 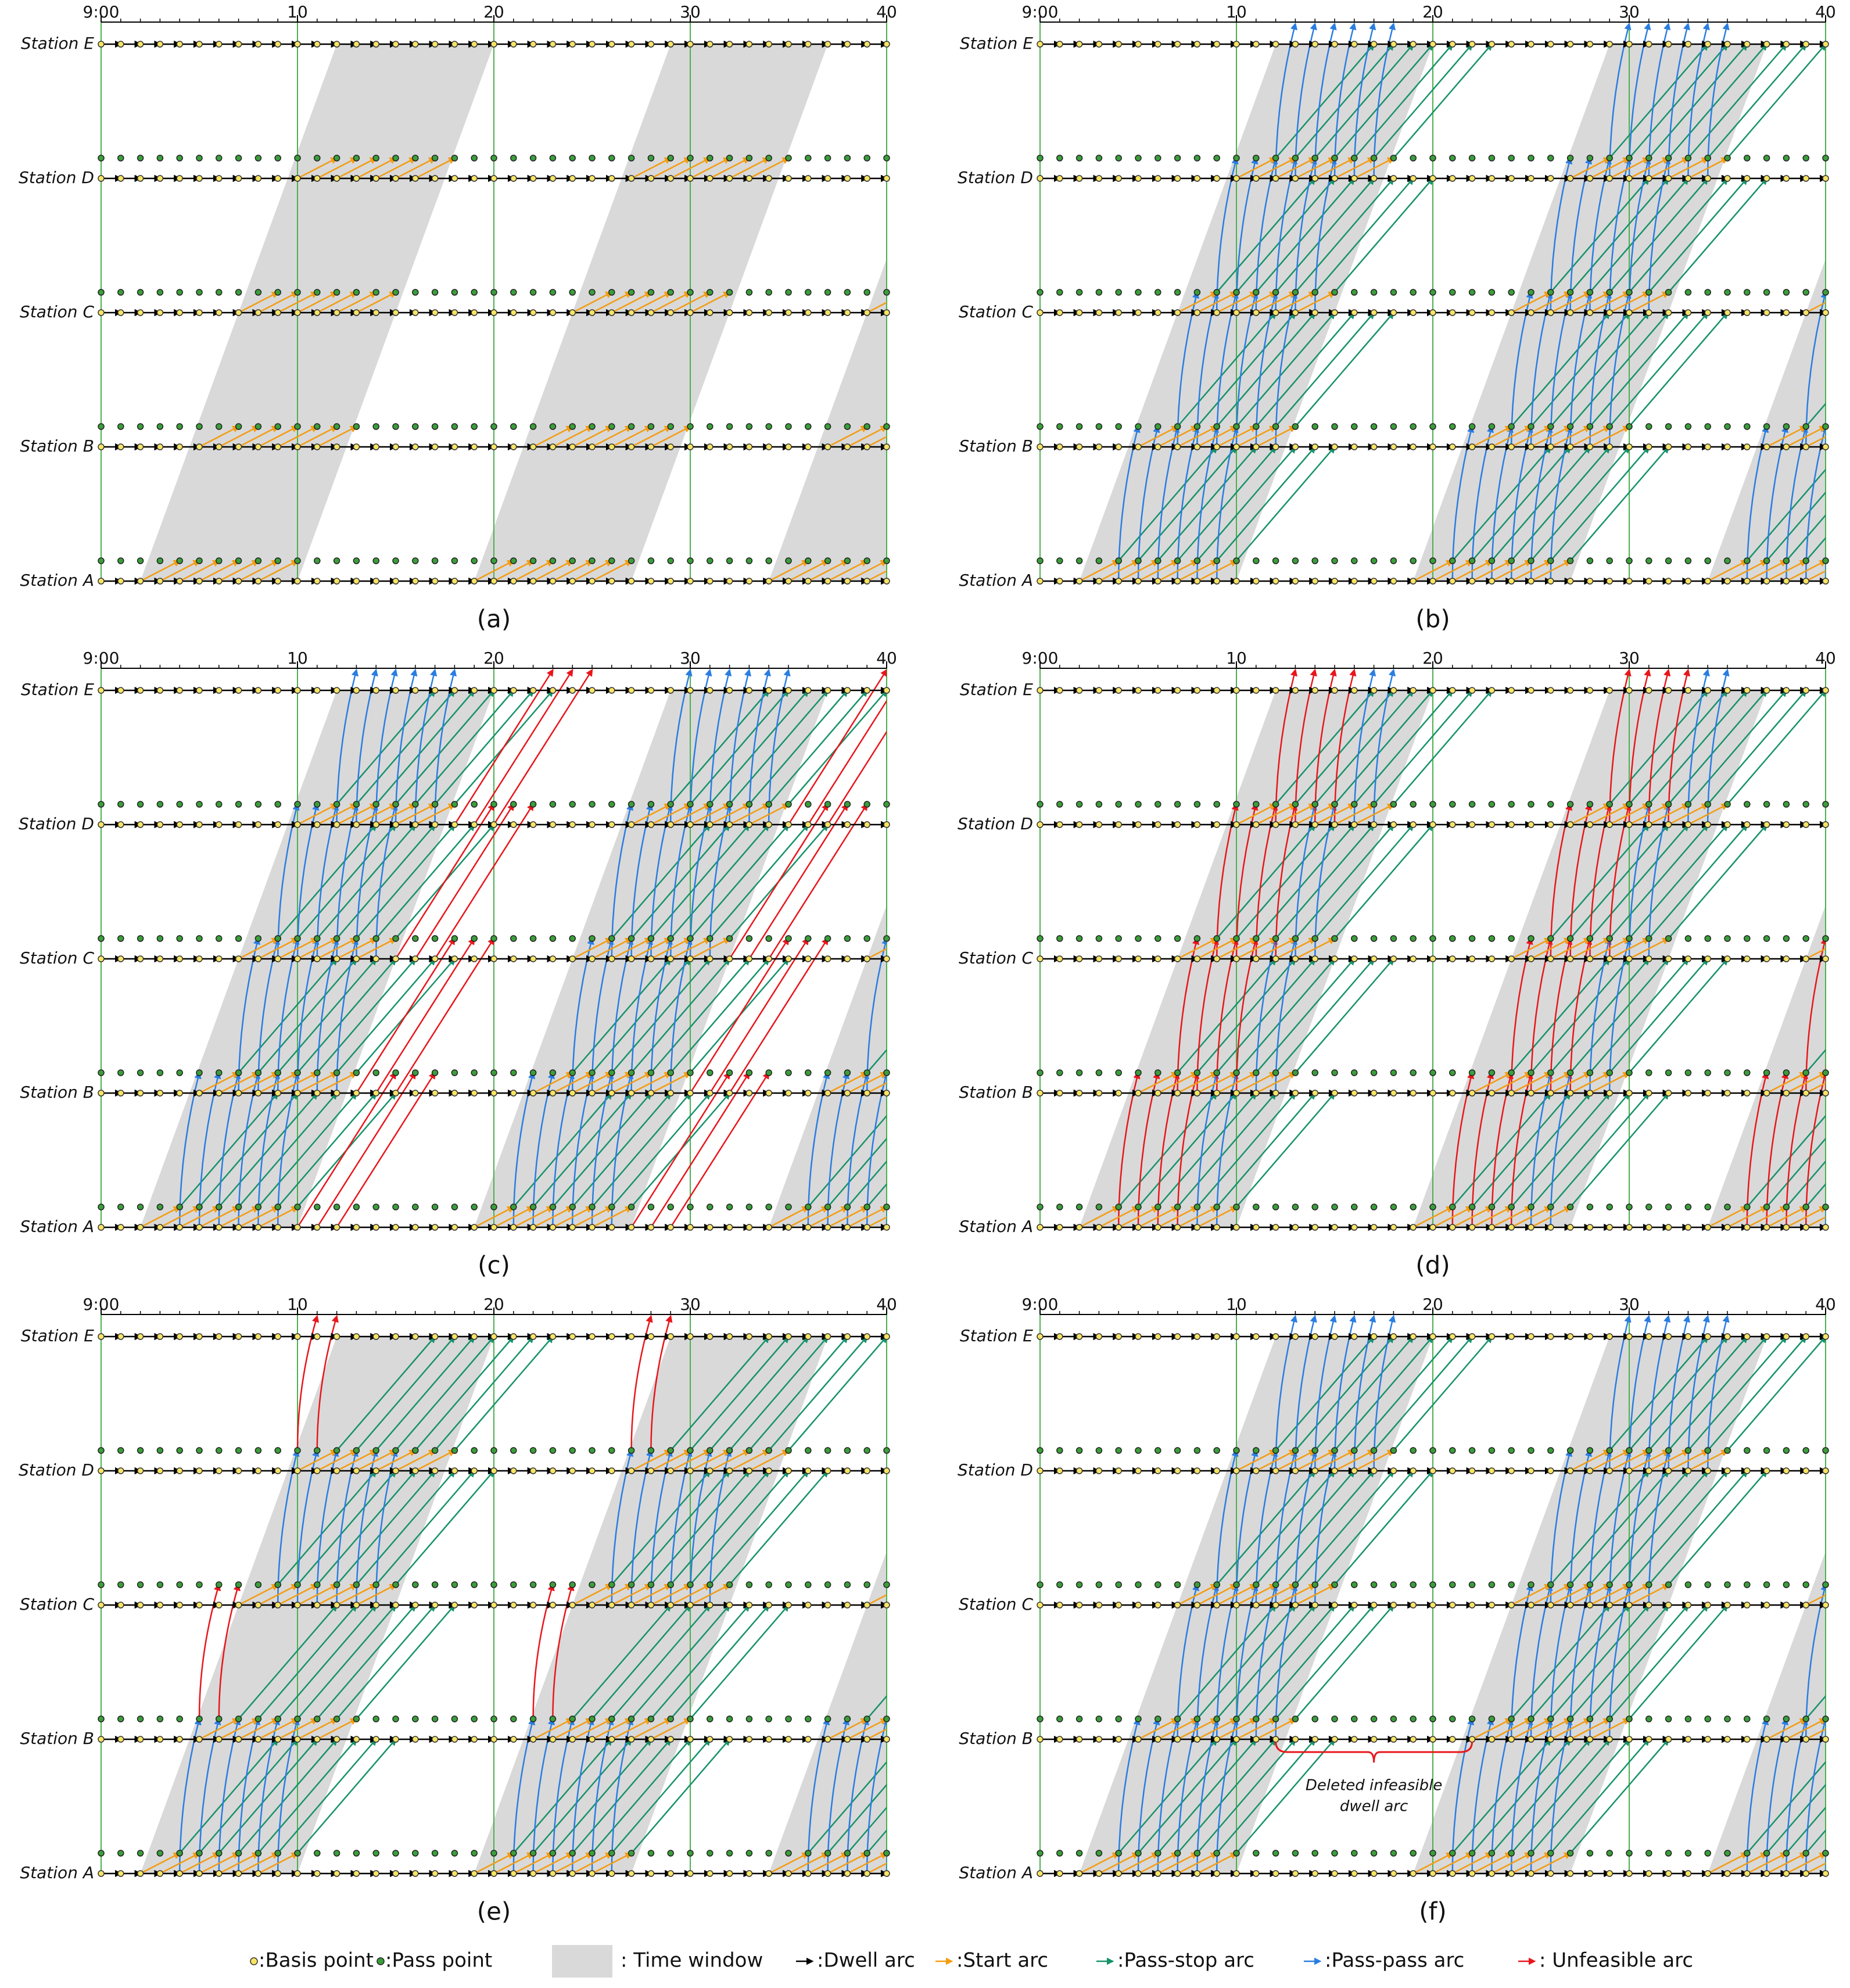 What do you see at coordinates (406, 1015) in the screenshot?
I see `unfeasible-arc` at bounding box center [406, 1015].